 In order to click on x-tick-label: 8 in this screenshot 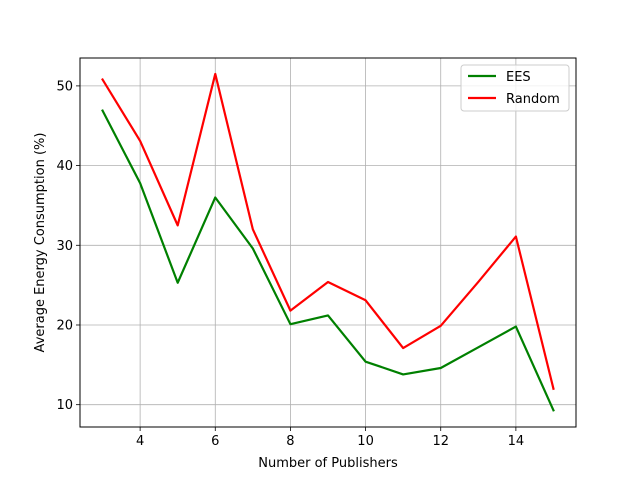, I will do `click(290, 441)`.